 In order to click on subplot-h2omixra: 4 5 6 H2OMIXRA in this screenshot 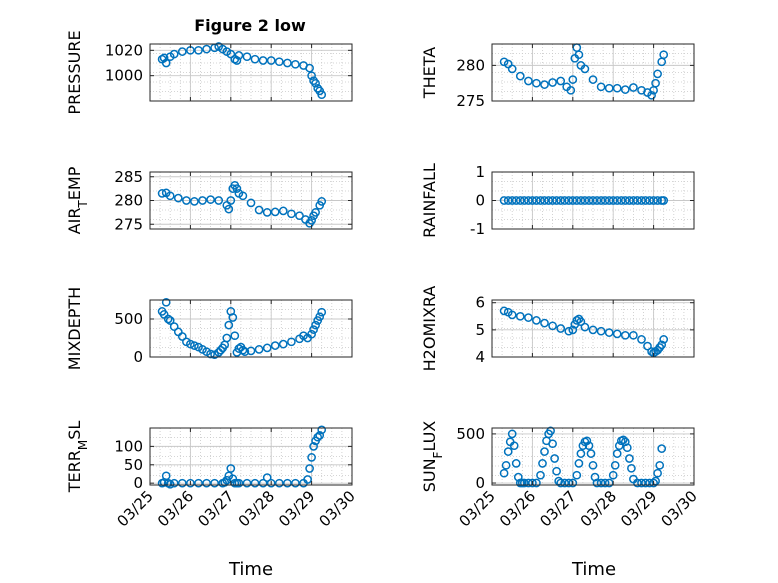, I will do `click(557, 329)`.